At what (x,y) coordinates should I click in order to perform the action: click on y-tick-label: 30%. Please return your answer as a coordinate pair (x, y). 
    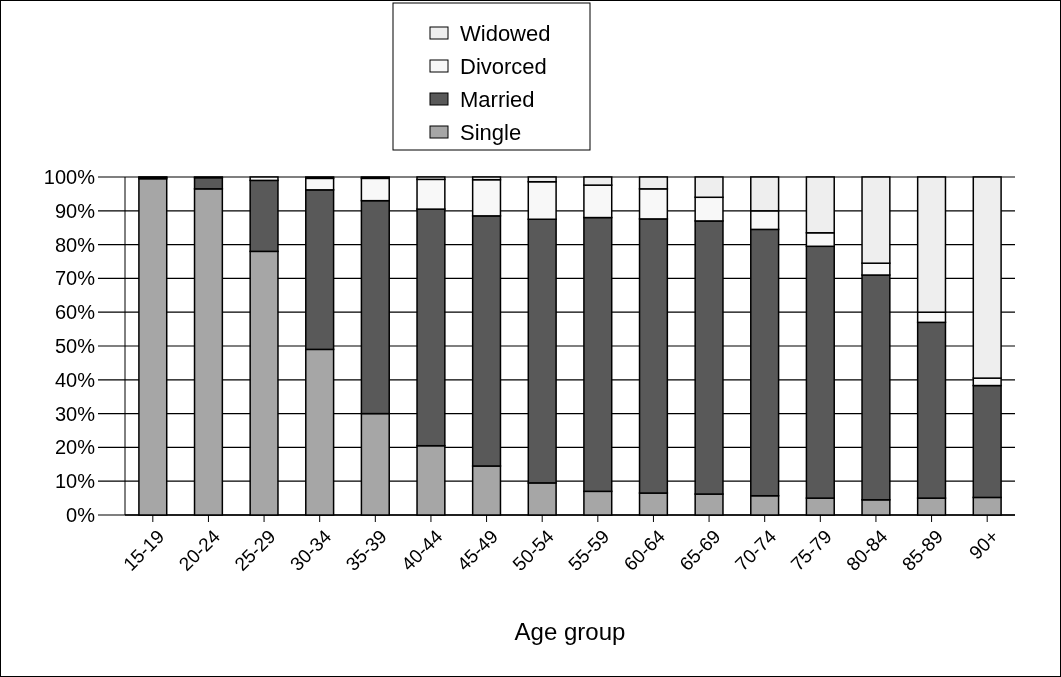
    Looking at the image, I should click on (75, 413).